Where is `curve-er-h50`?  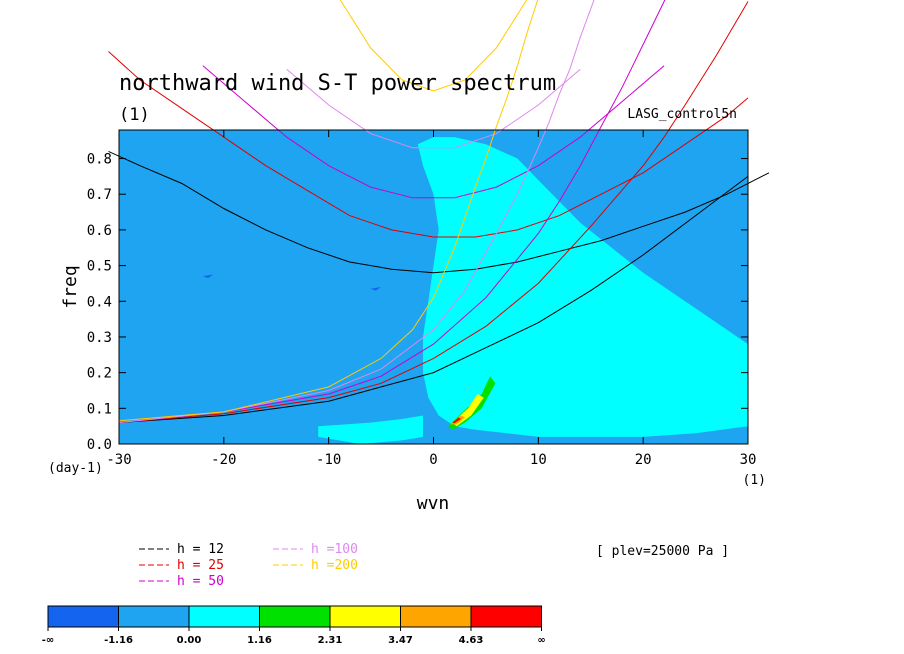 curve-er-h50 is located at coordinates (433, 132).